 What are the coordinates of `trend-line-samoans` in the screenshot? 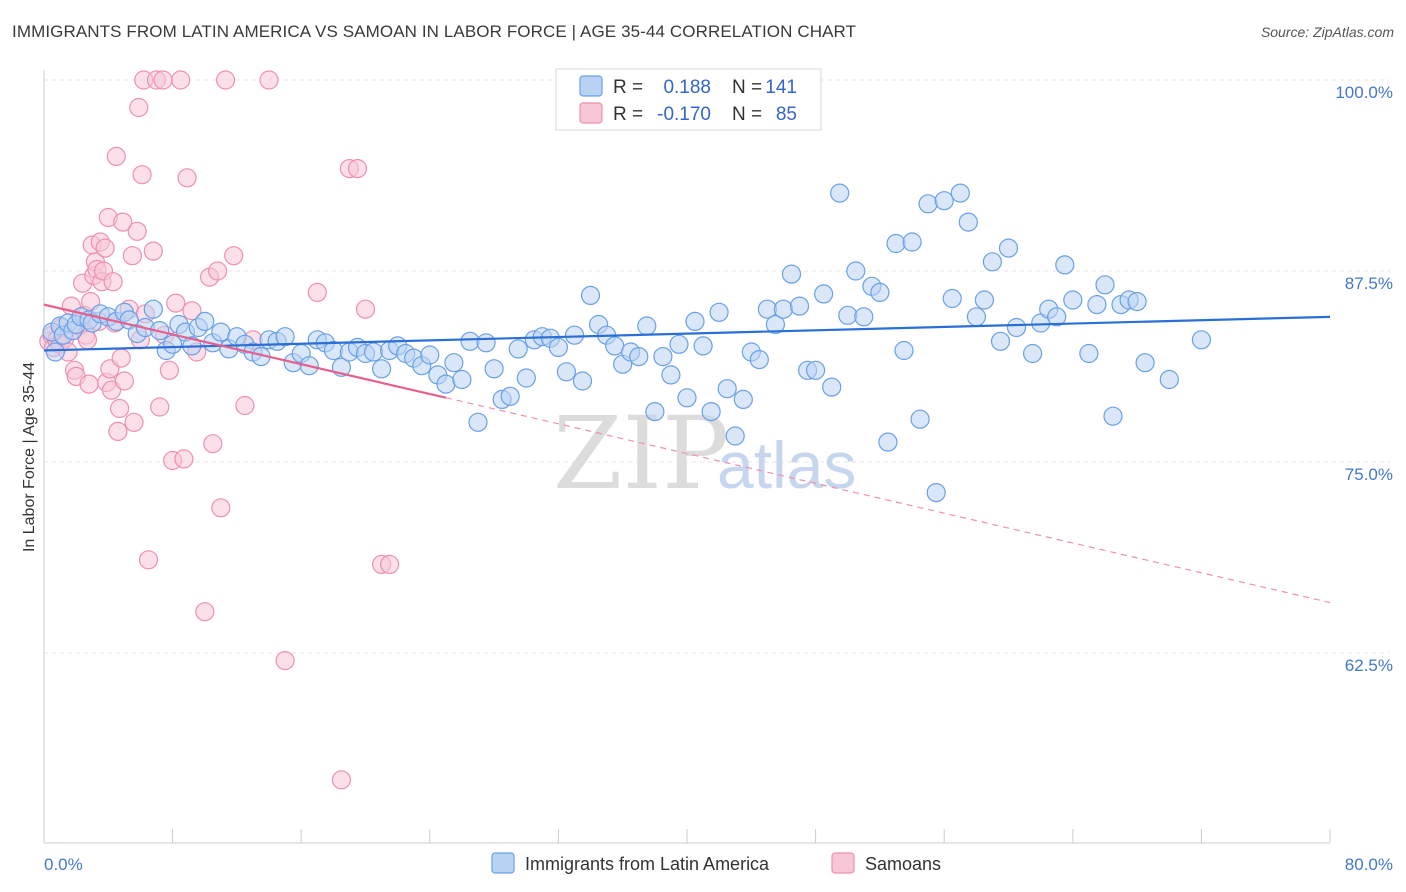 It's located at (245, 351).